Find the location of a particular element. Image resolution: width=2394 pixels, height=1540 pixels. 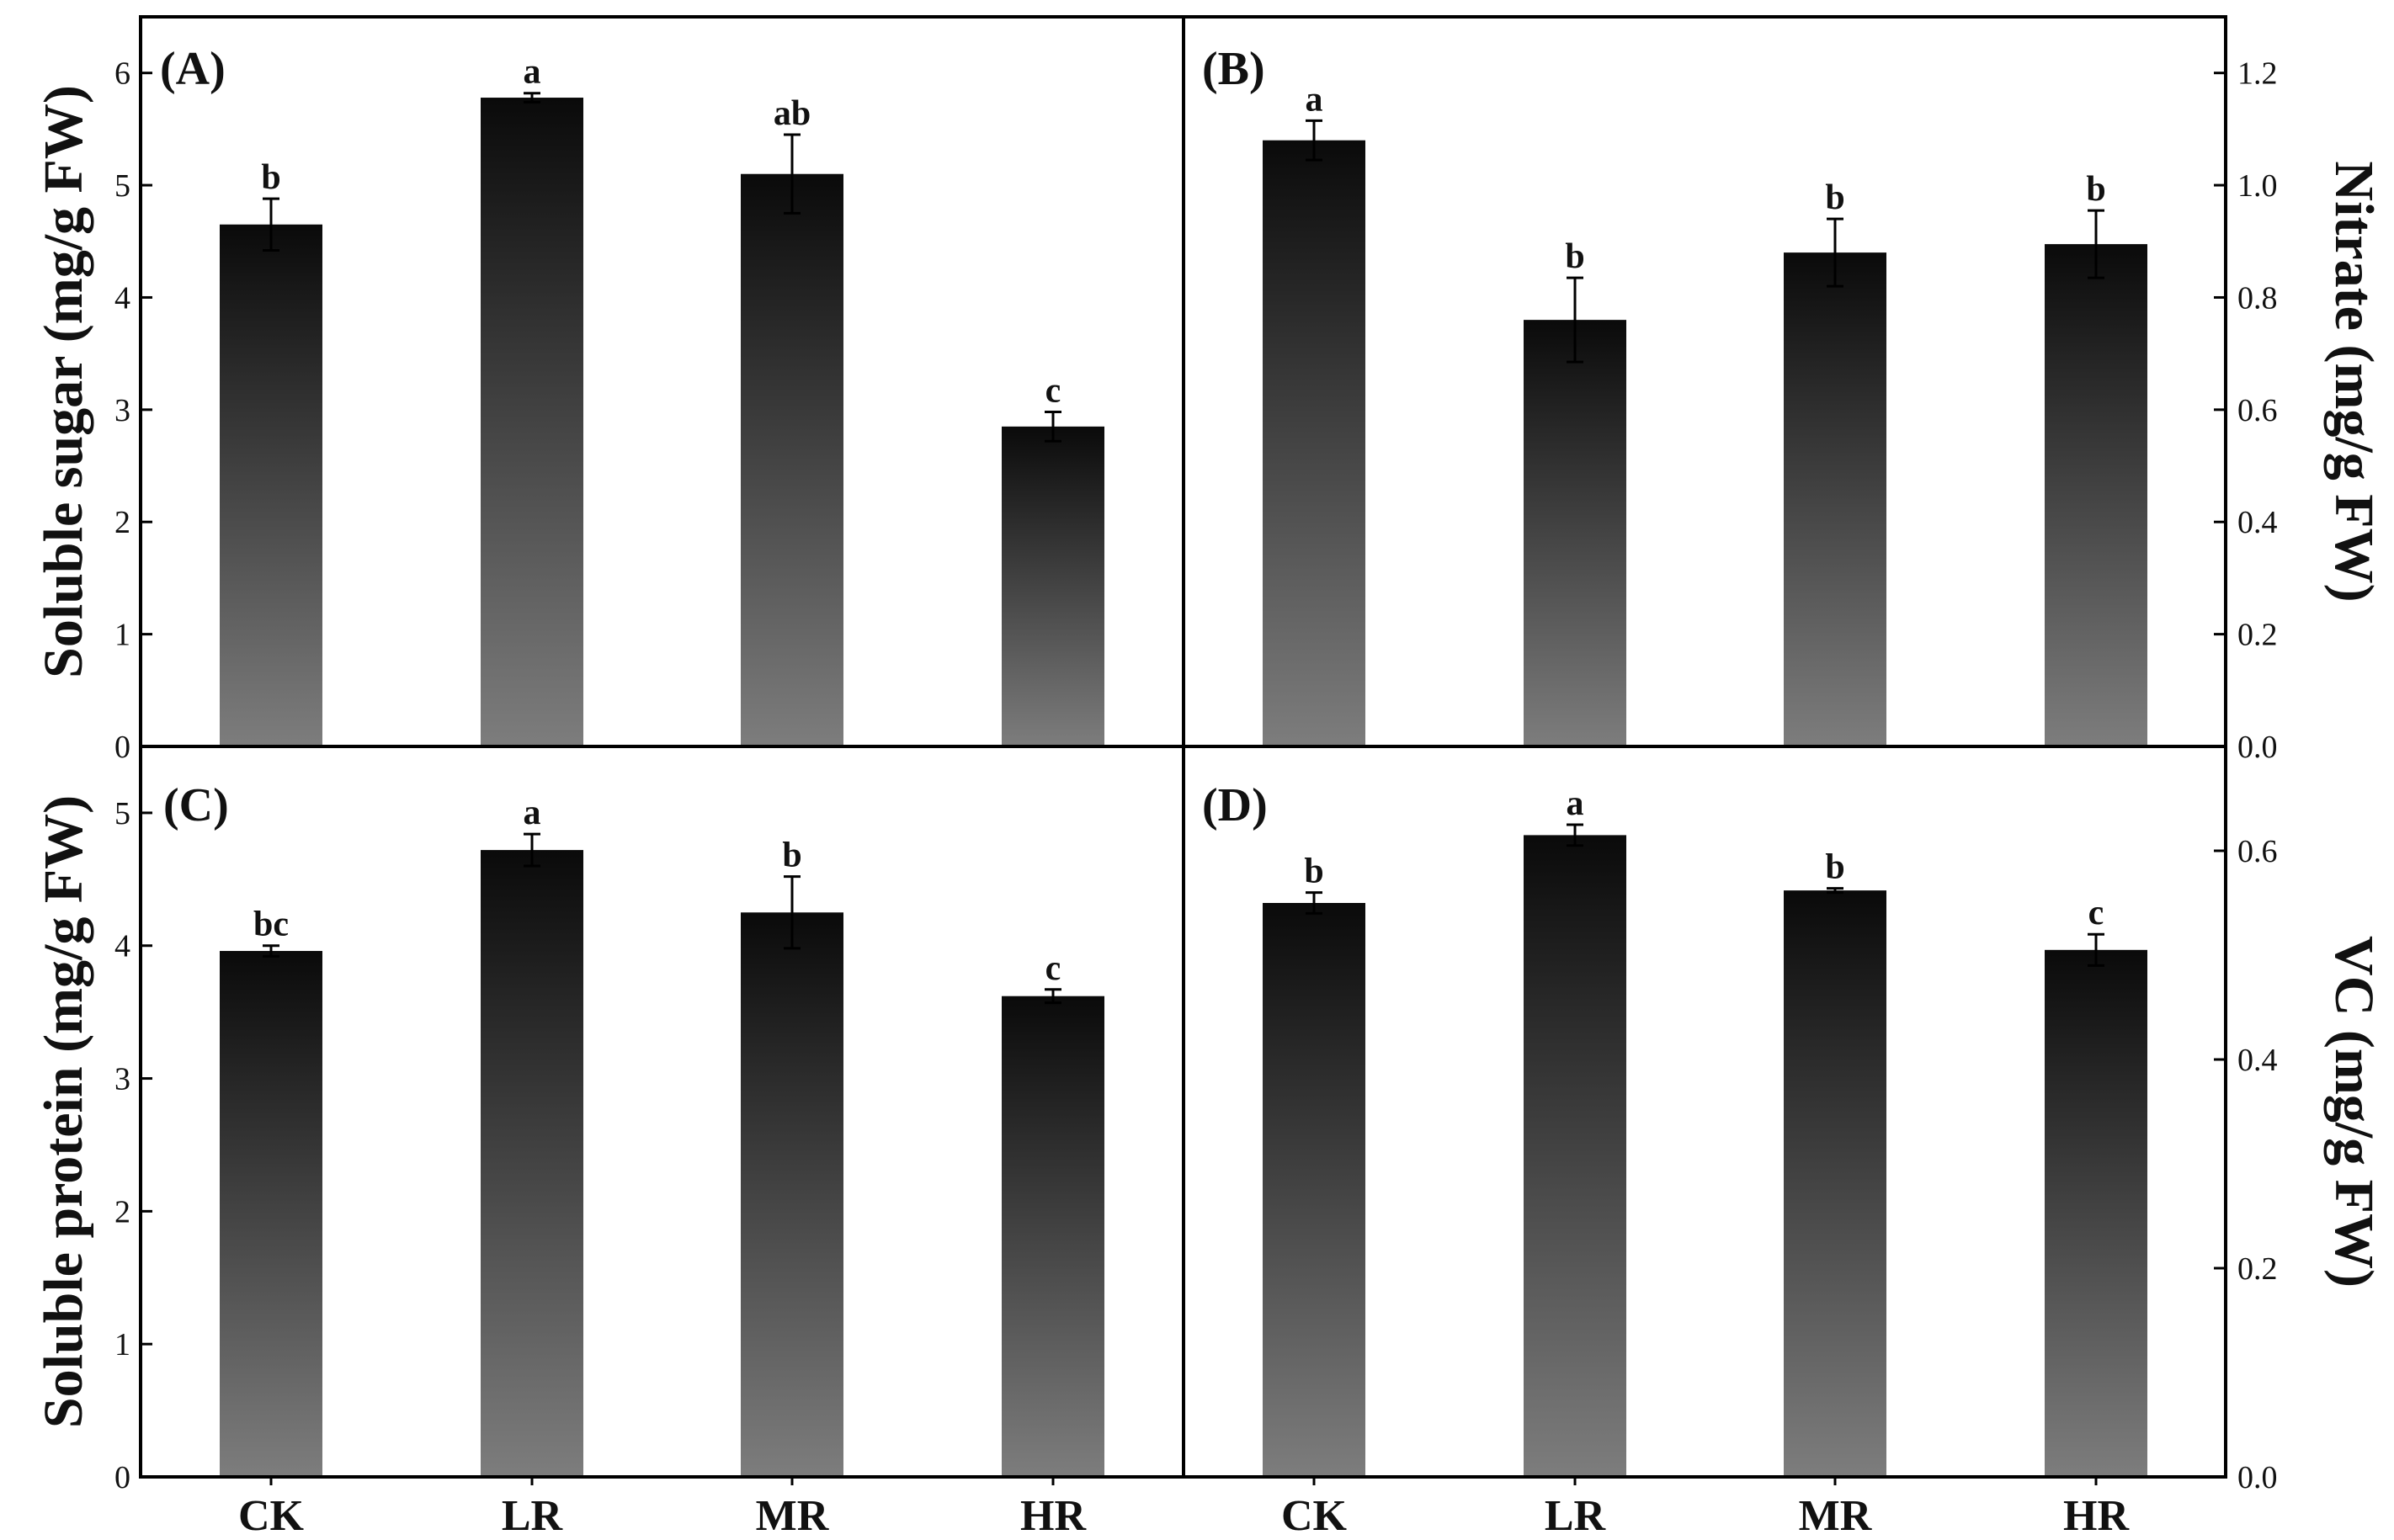

panel-b-ytick-label: 0.4 is located at coordinates (2257, 522).